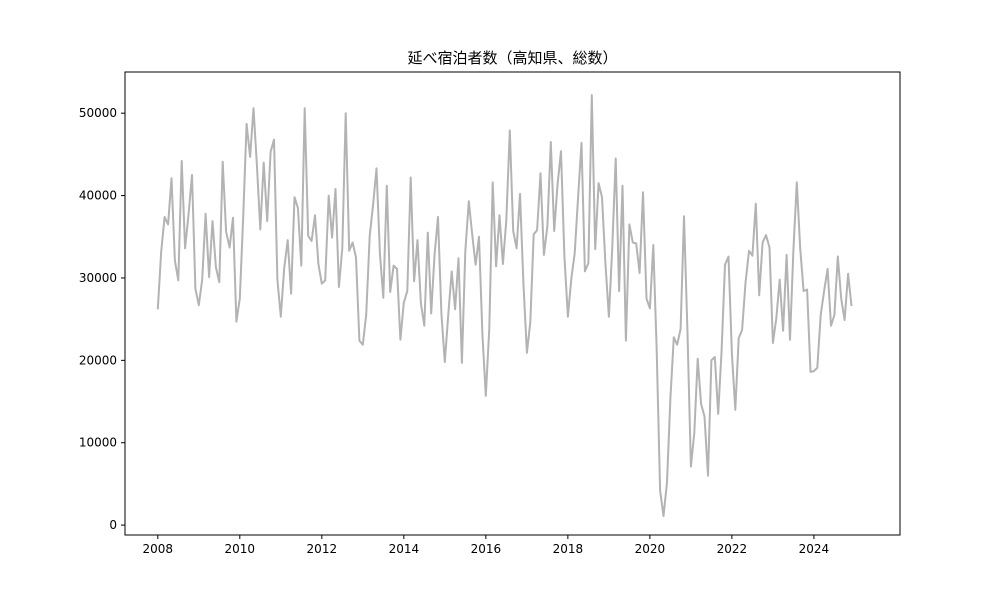 This screenshot has width=1000, height=600. I want to click on x-tick-label: 2014, so click(404, 549).